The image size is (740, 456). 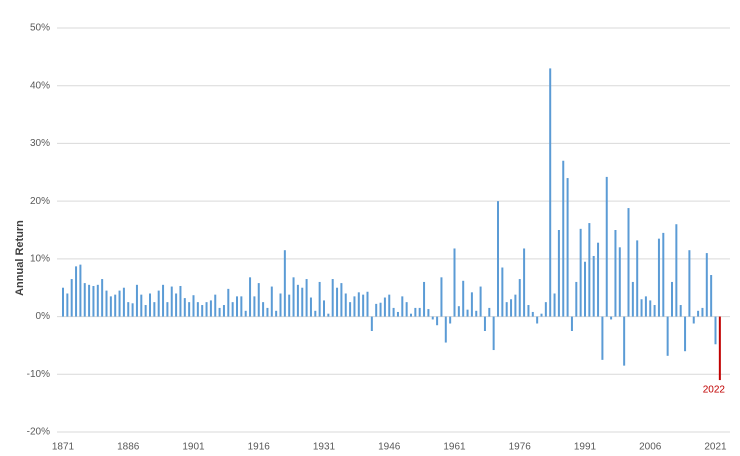 I want to click on y-tick-label: 10%, so click(x=40, y=258).